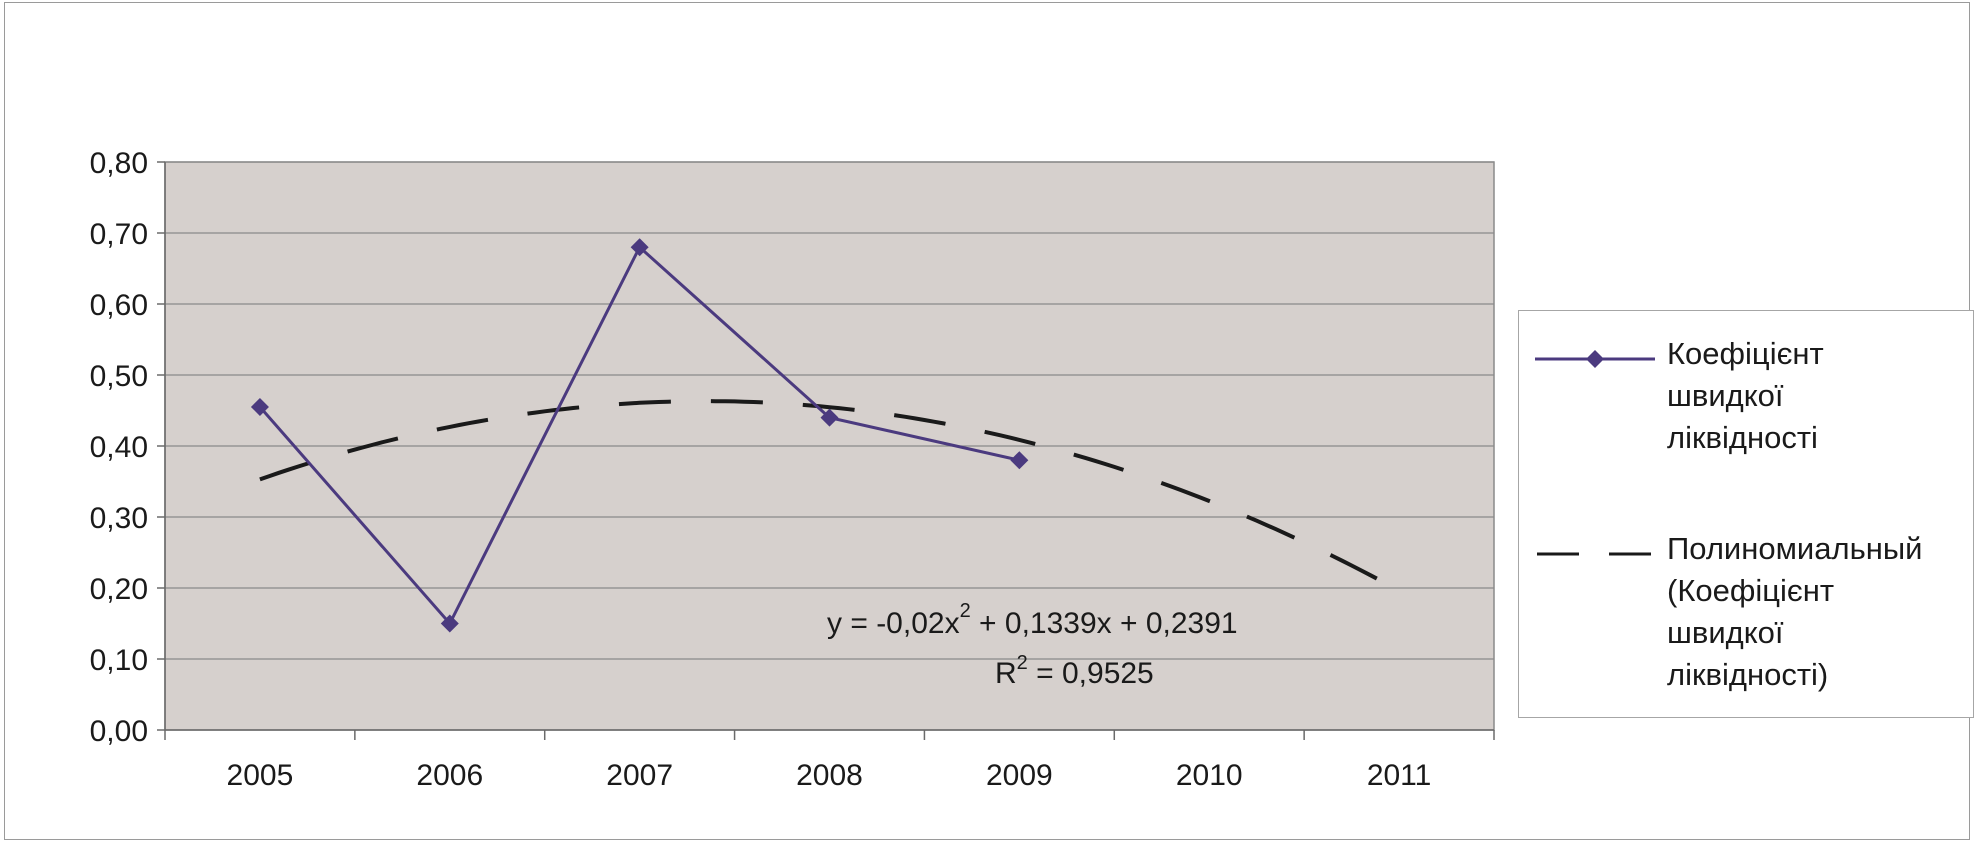 This screenshot has width=1976, height=844. Describe the element at coordinates (119, 518) in the screenshot. I see `y-tick-label: 0,30` at that location.